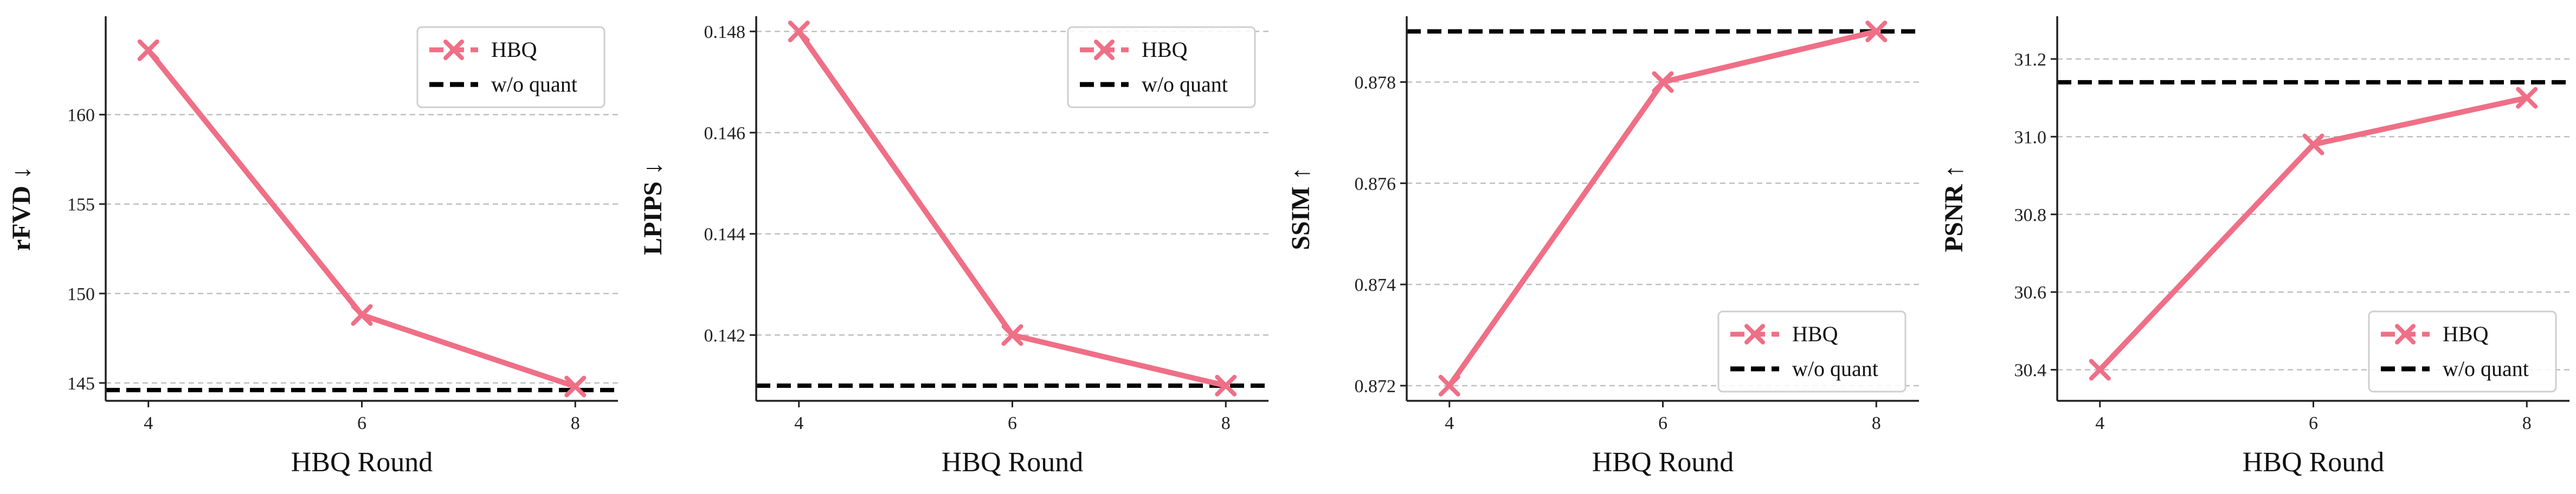 This screenshot has height=494, width=2576. I want to click on y-tick-label: 145, so click(81, 384).